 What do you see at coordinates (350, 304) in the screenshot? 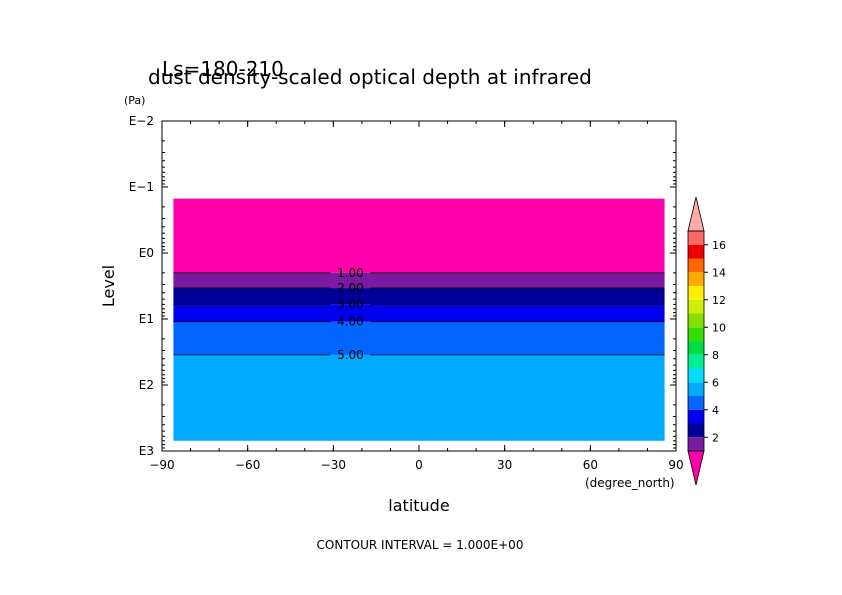
I see `contour-label: 3.00` at bounding box center [350, 304].